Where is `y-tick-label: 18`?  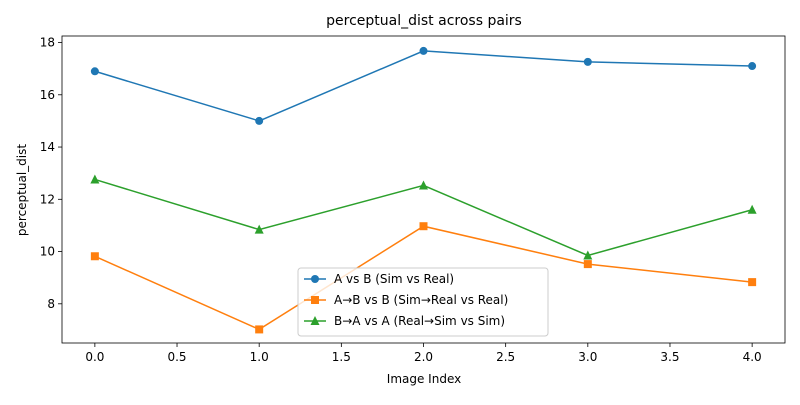
y-tick-label: 18 is located at coordinates (47, 43).